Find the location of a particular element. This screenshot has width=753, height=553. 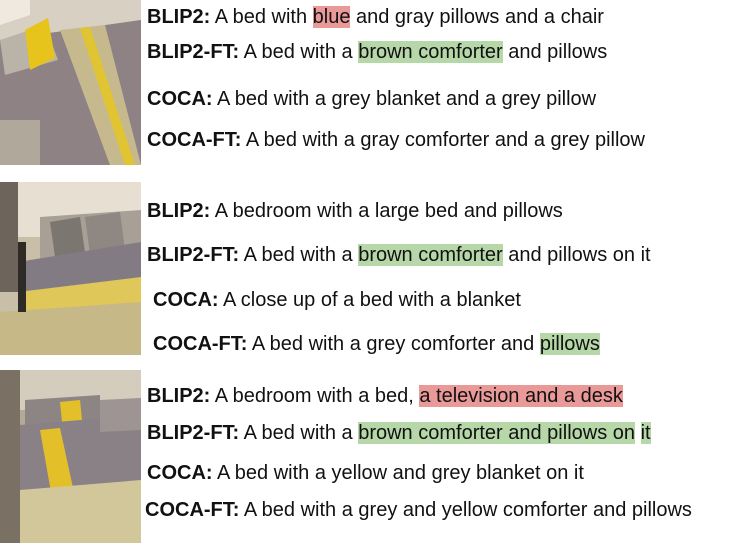

highlight-correct: it is located at coordinates (645, 433).